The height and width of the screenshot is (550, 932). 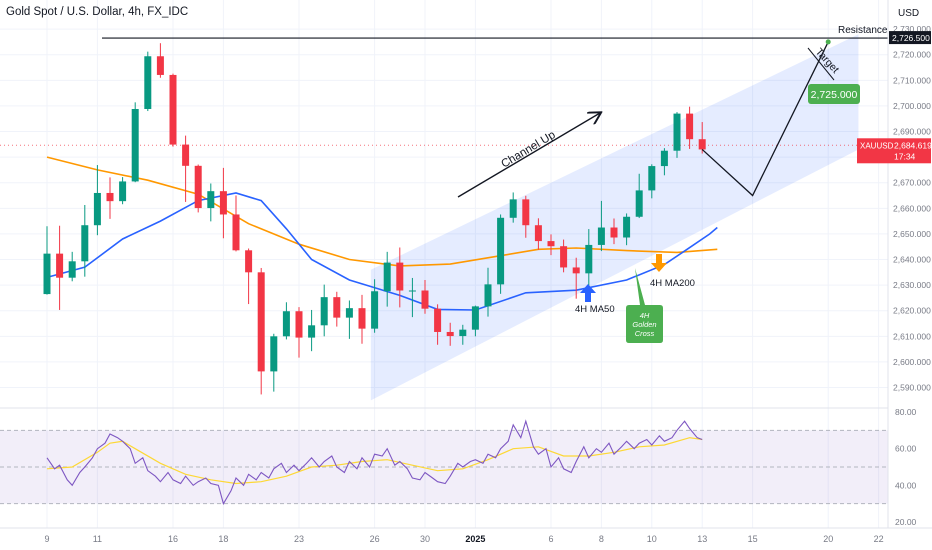 I want to click on chart-title: Gold Spot / U.S. Dollar, 4h, FX_IDC, so click(x=97, y=12).